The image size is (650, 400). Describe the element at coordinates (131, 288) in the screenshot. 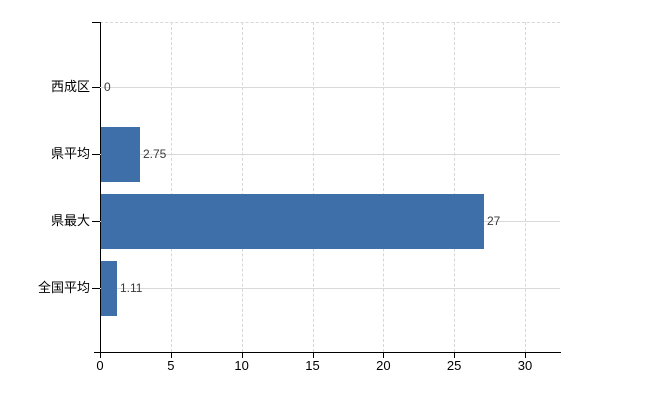

I see `value-label: 1.11` at that location.